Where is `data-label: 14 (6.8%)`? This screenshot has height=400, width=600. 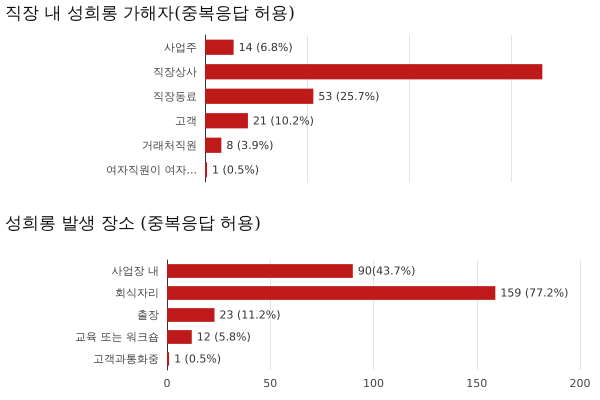
data-label: 14 (6.8%) is located at coordinates (265, 47).